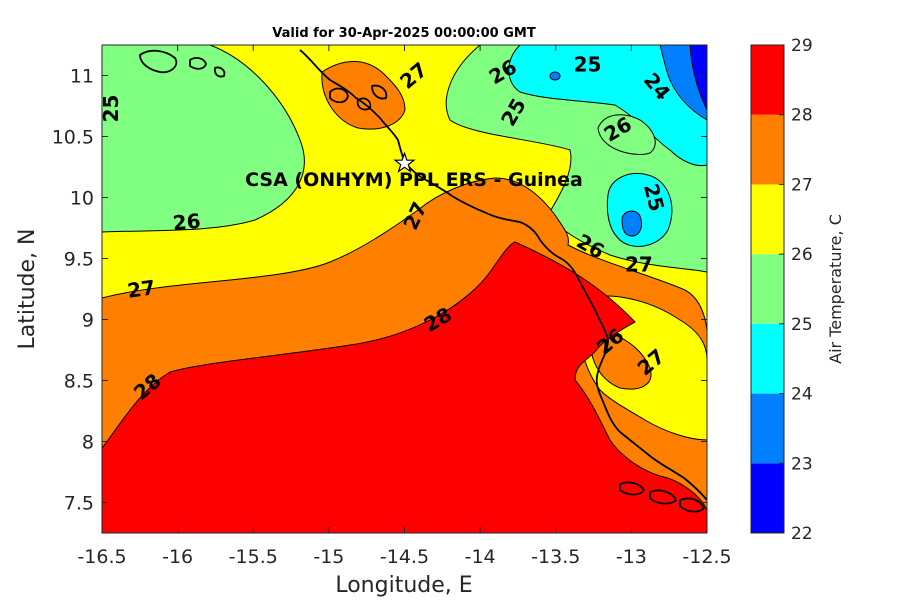 The image size is (900, 600). I want to click on x-tick-label: -13.5, so click(555, 557).